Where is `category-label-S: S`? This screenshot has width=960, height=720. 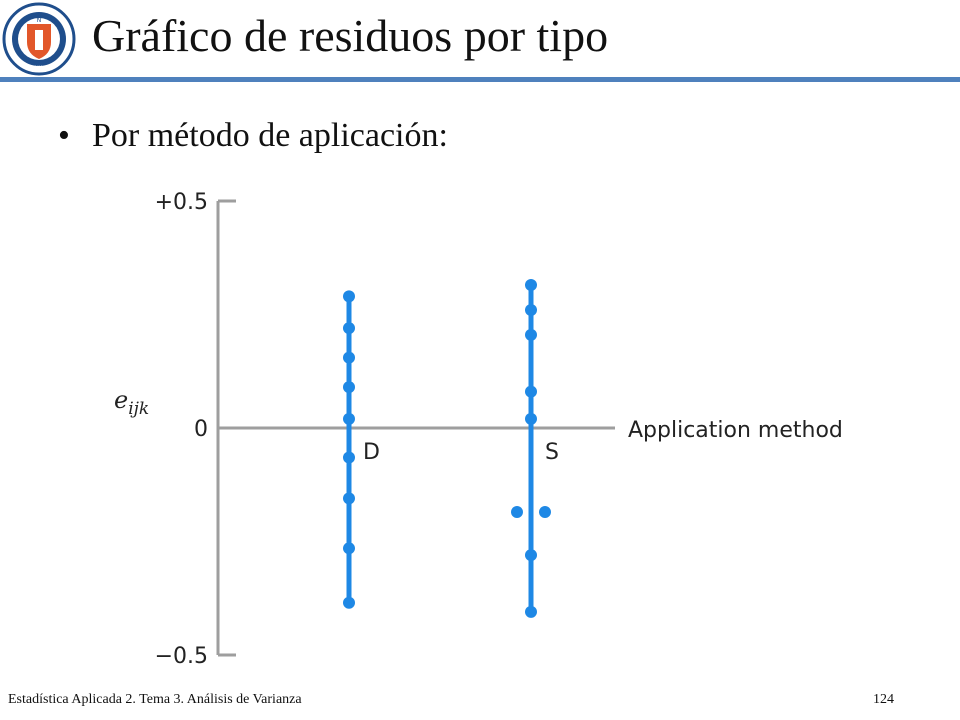 category-label-S: S is located at coordinates (552, 452).